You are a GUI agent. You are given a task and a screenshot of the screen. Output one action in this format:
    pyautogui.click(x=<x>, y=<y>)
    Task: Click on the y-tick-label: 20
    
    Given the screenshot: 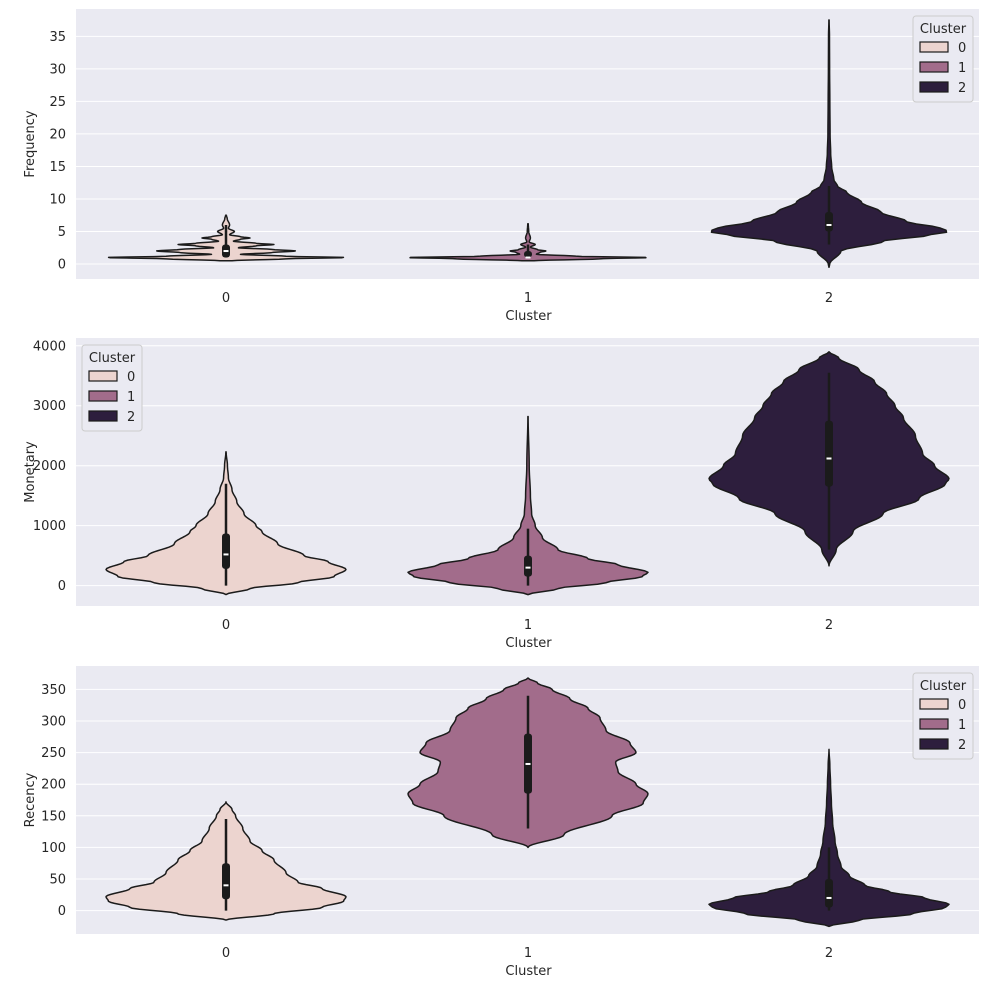 What is the action you would take?
    pyautogui.click(x=57, y=134)
    